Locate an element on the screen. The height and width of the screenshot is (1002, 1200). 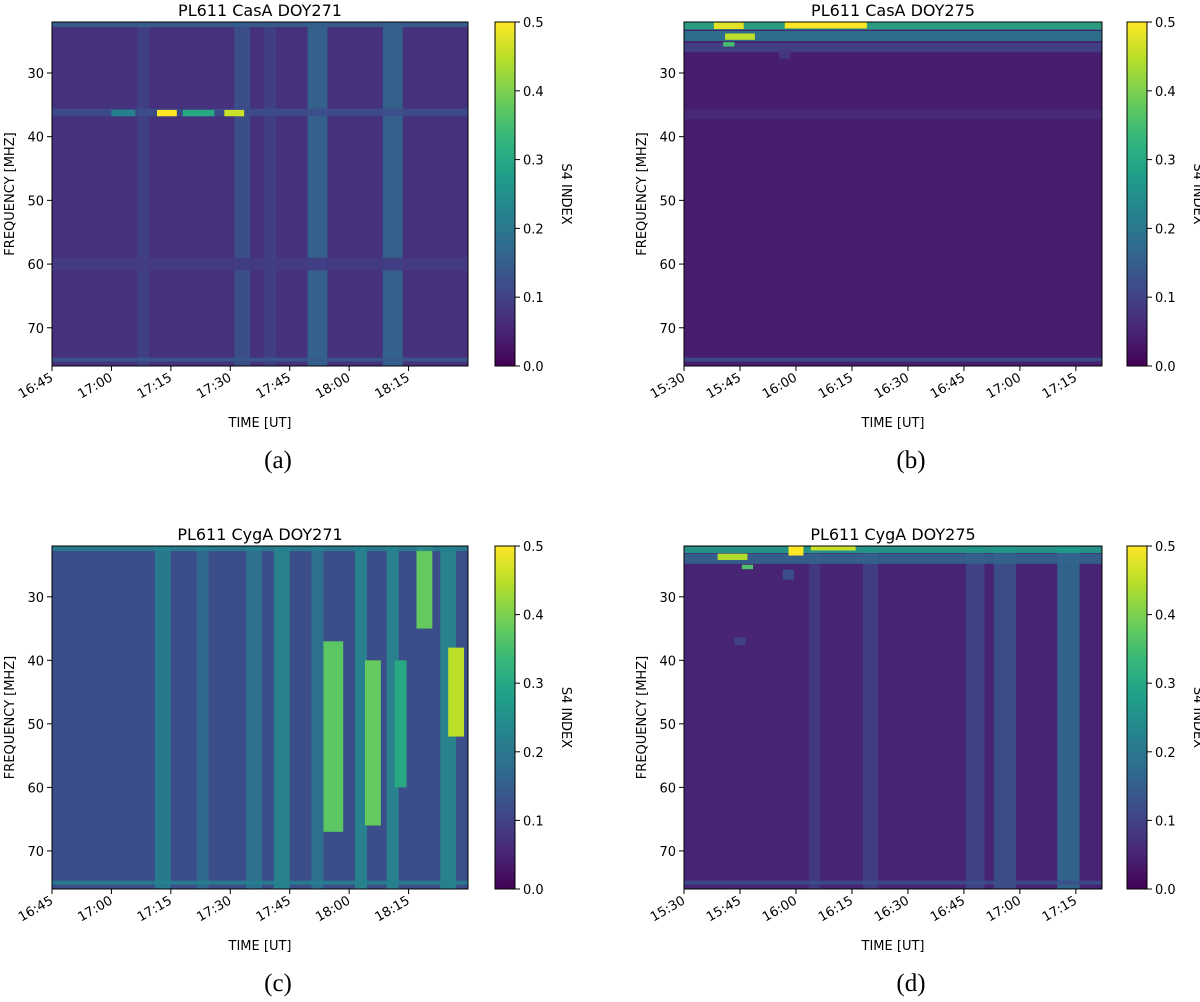
heatmap-c is located at coordinates (260, 717).